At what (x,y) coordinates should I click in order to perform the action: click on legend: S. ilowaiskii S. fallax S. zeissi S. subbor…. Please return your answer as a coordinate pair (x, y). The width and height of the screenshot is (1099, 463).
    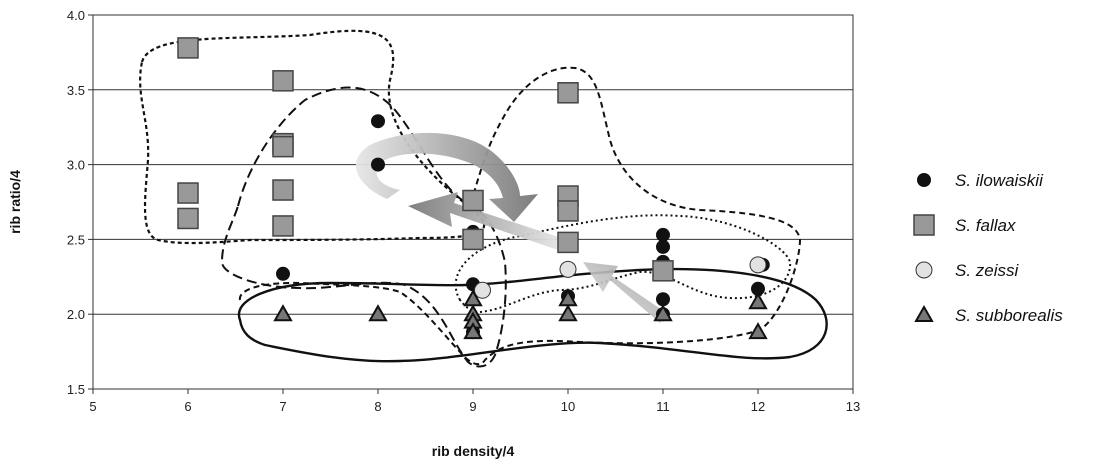
    Looking at the image, I should click on (988, 248).